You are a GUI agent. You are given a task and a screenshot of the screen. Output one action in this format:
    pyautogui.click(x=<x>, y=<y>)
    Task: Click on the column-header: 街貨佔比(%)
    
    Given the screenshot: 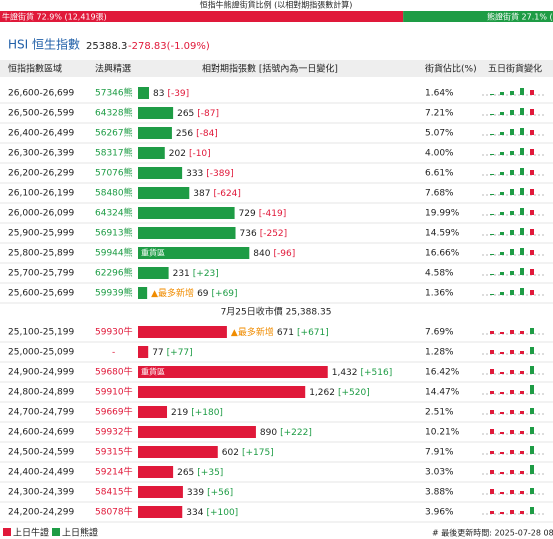 What is the action you would take?
    pyautogui.click(x=451, y=69)
    